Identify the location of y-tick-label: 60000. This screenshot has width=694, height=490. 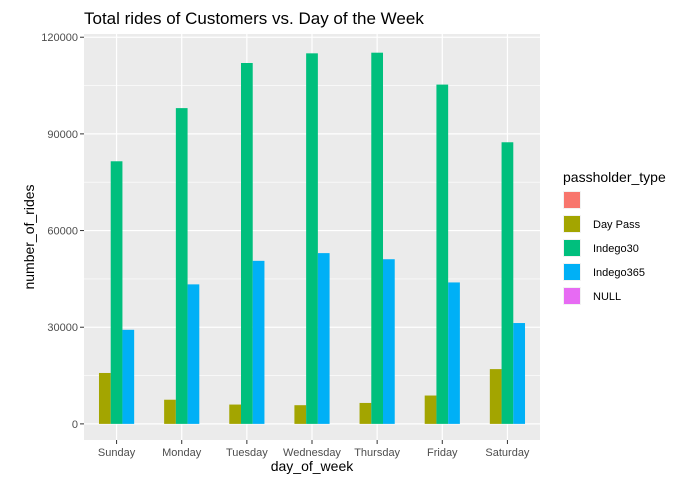
(62, 232).